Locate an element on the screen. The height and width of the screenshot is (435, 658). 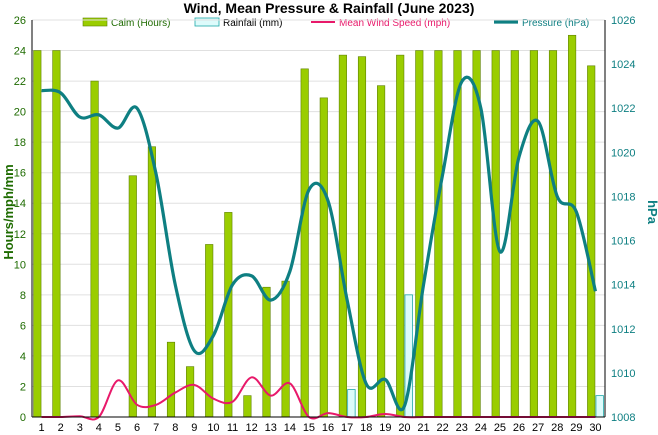
x-tick-label-14: 14 is located at coordinates (290, 428).